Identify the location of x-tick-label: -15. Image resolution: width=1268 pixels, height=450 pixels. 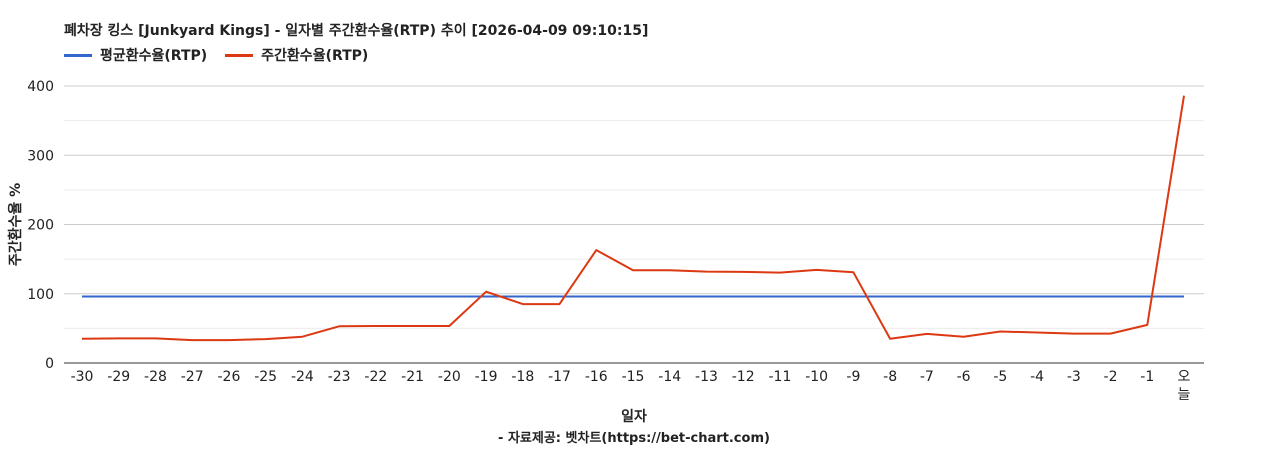
(633, 377).